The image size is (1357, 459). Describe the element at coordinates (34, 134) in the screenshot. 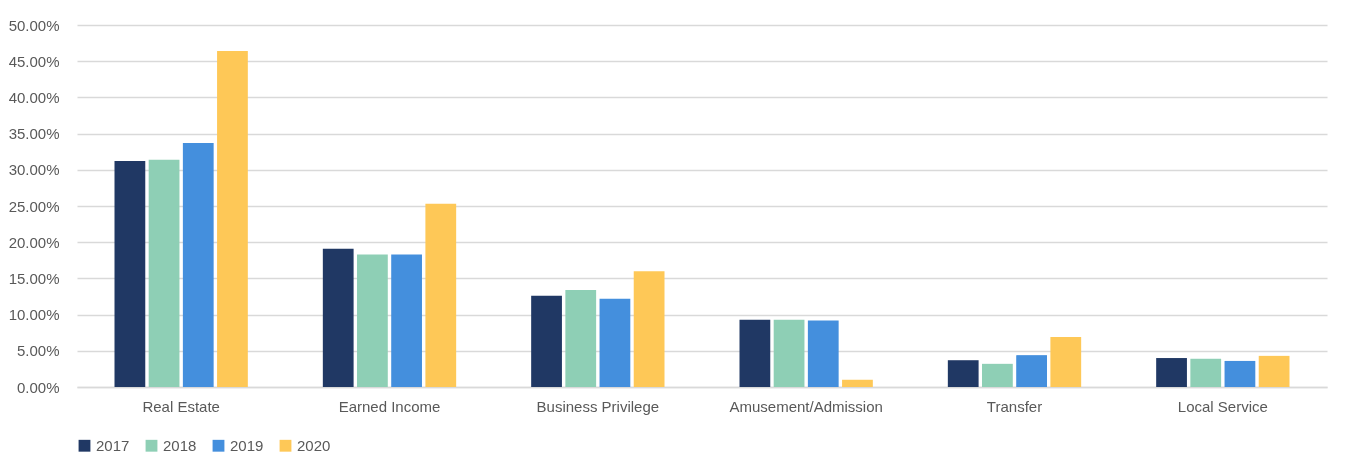

I see `y-tick-label: 35.00%` at that location.